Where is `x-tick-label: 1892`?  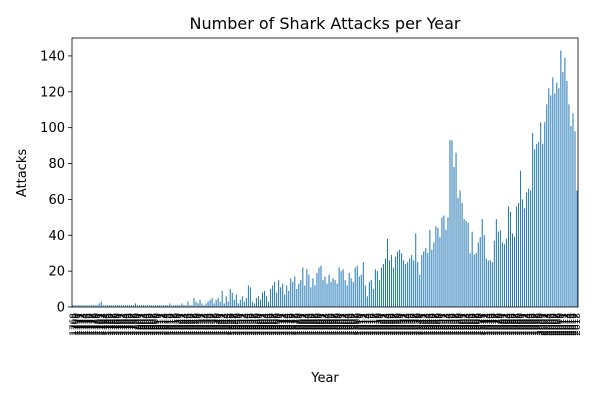
x-tick-label: 1892 is located at coordinates (324, 324).